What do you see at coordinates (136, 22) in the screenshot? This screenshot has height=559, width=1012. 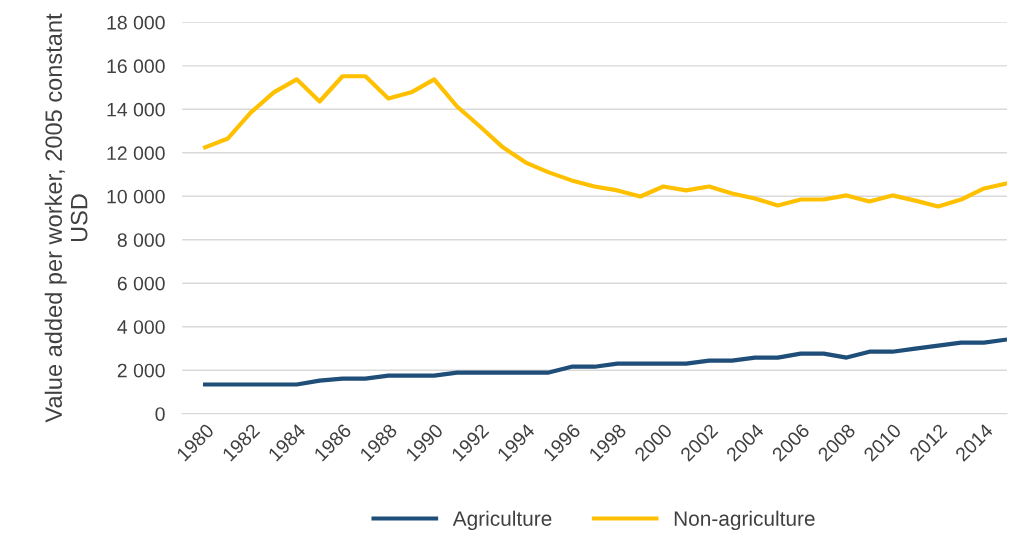 I see `y-tick-label: 18 000` at bounding box center [136, 22].